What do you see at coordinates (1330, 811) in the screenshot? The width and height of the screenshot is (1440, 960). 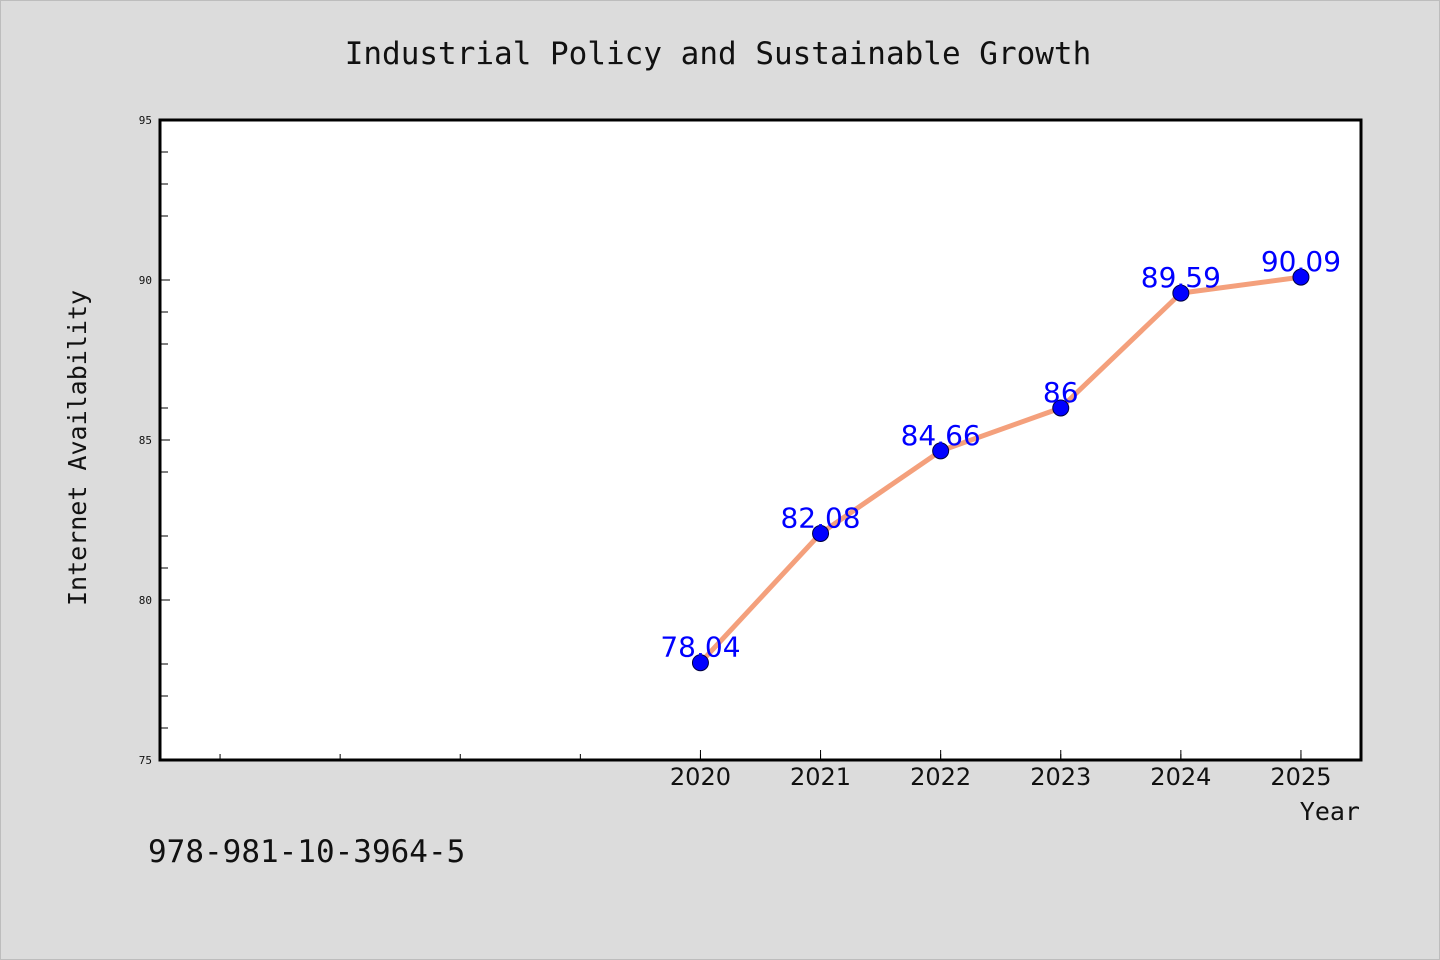 I see `x-axis-label: Year` at bounding box center [1330, 811].